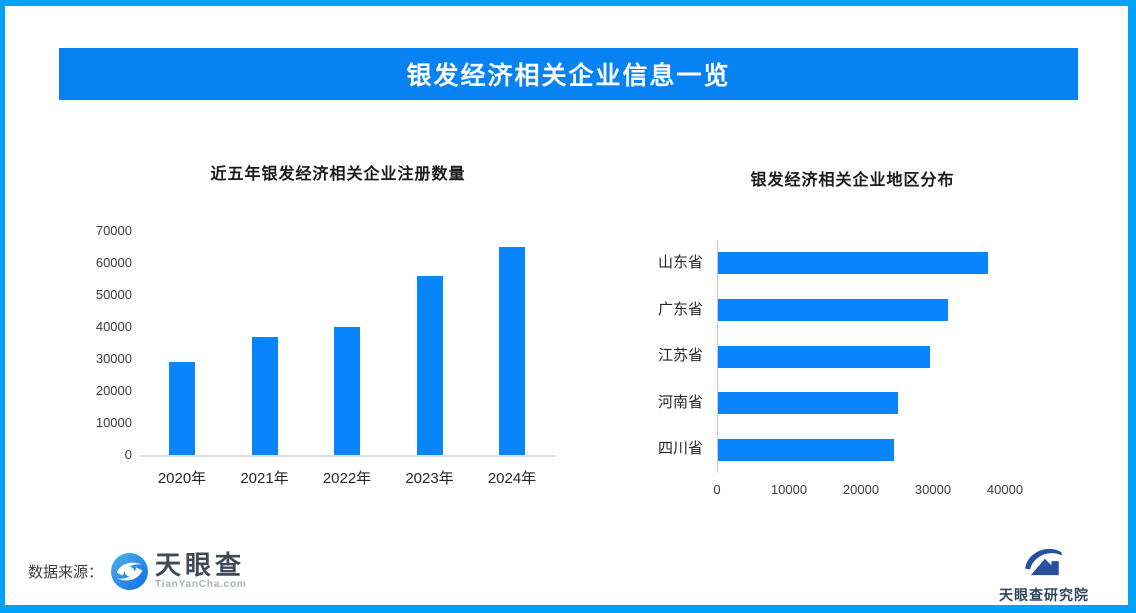  What do you see at coordinates (717, 489) in the screenshot?
I see `x-tick-label: 0` at bounding box center [717, 489].